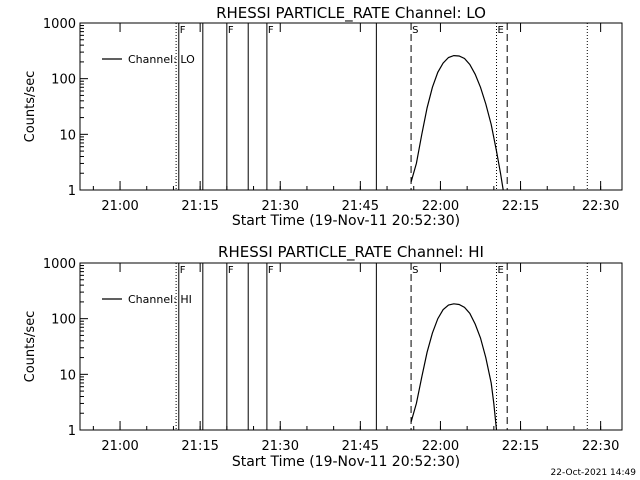  What do you see at coordinates (160, 299) in the screenshot?
I see `legend-label: Channel: HI` at bounding box center [160, 299].